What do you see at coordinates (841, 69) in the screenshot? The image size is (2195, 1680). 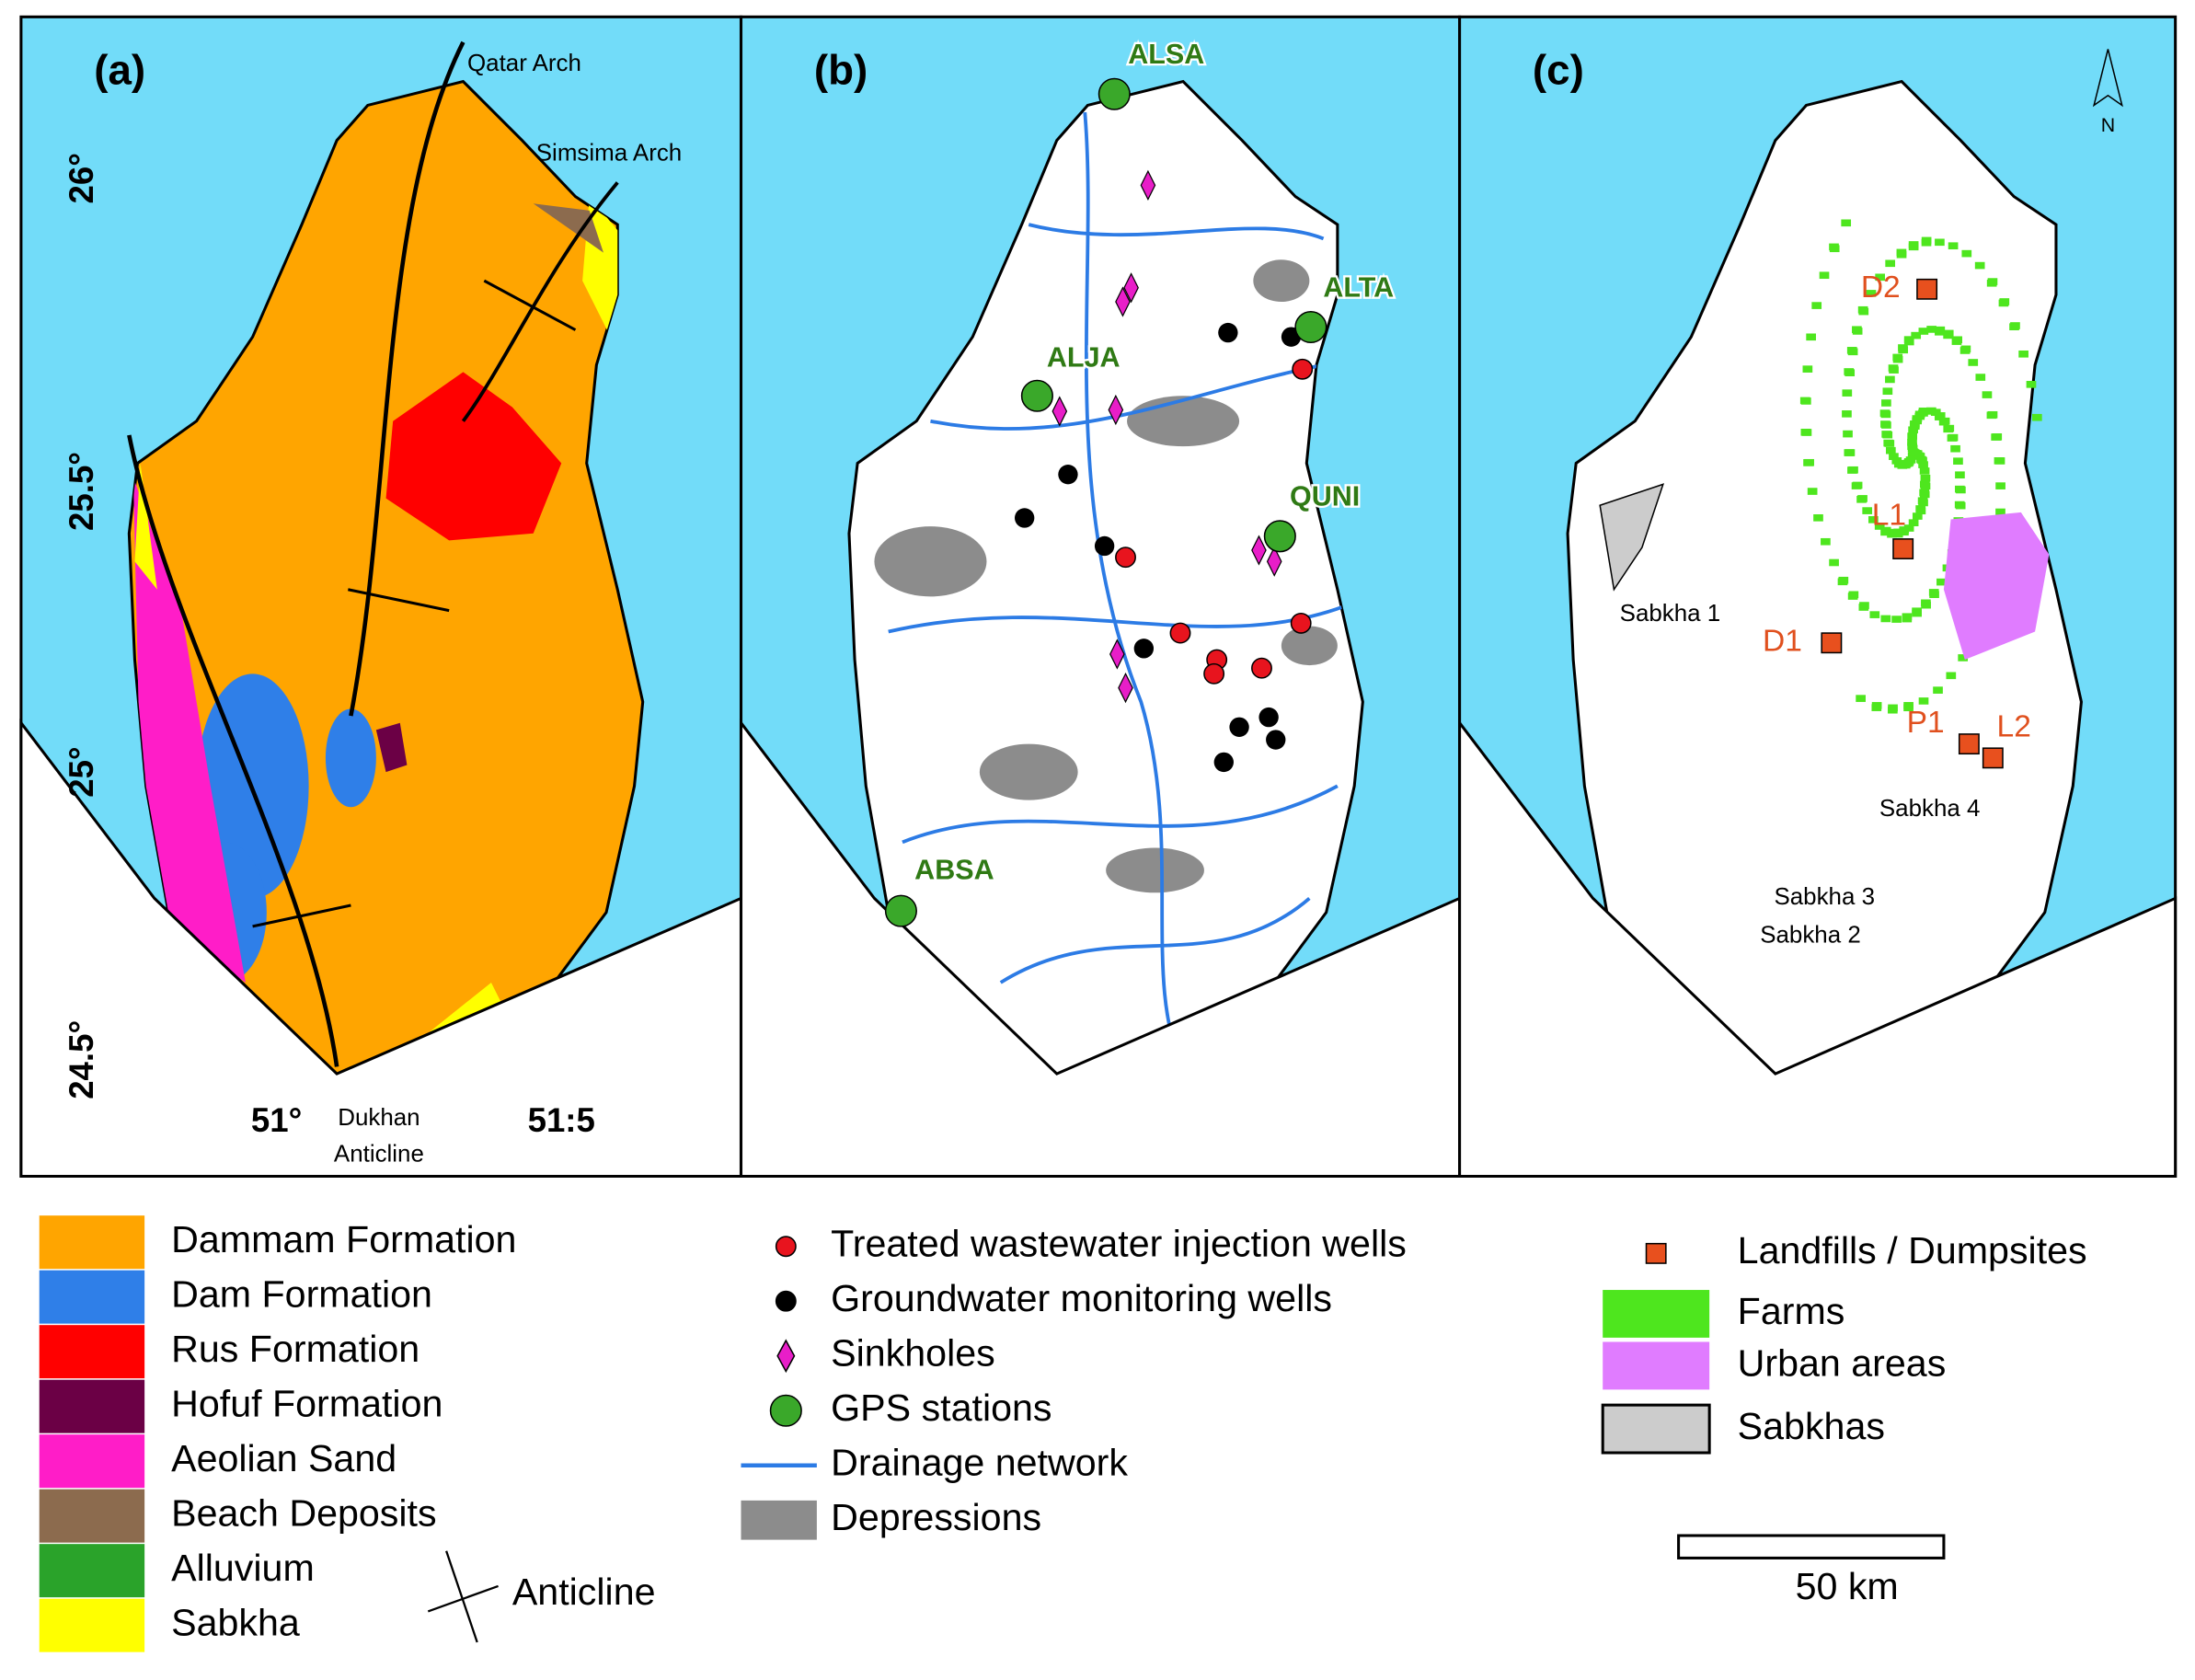 I see `panel-label: (b)` at bounding box center [841, 69].